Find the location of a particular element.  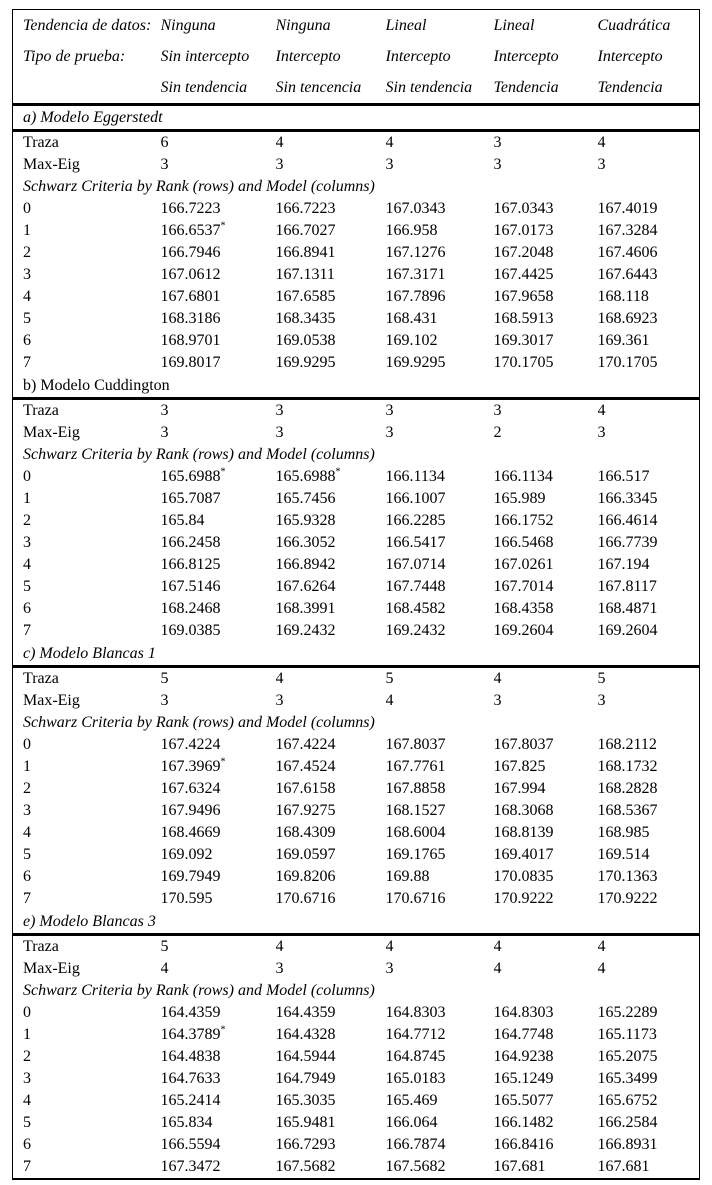

table-cell: 167.7896 is located at coordinates (415, 296).